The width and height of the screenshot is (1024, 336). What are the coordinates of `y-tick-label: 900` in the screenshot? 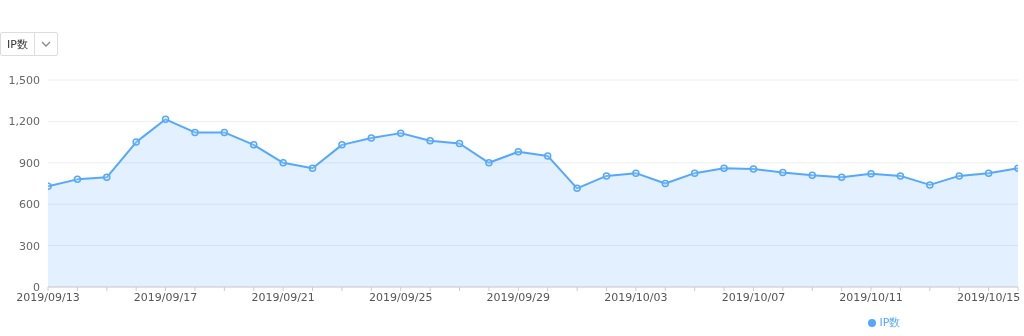 It's located at (29, 163).